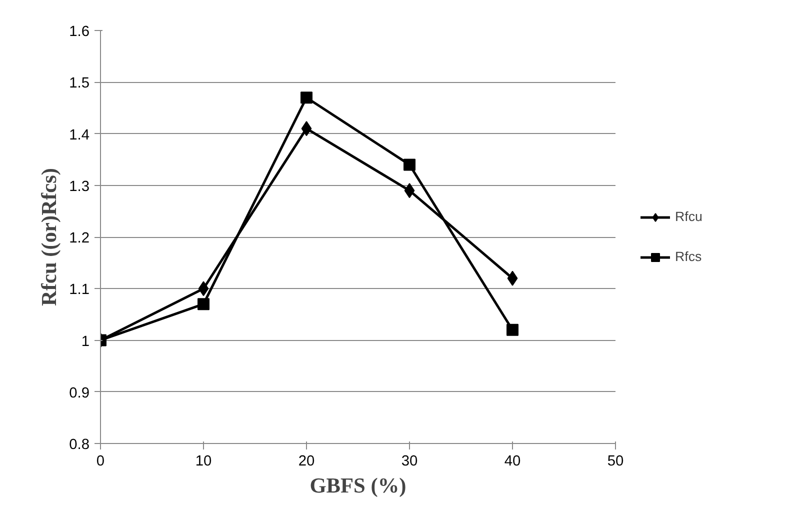 The width and height of the screenshot is (787, 513). What do you see at coordinates (79, 290) in the screenshot?
I see `y-tick-label: 1.1` at bounding box center [79, 290].